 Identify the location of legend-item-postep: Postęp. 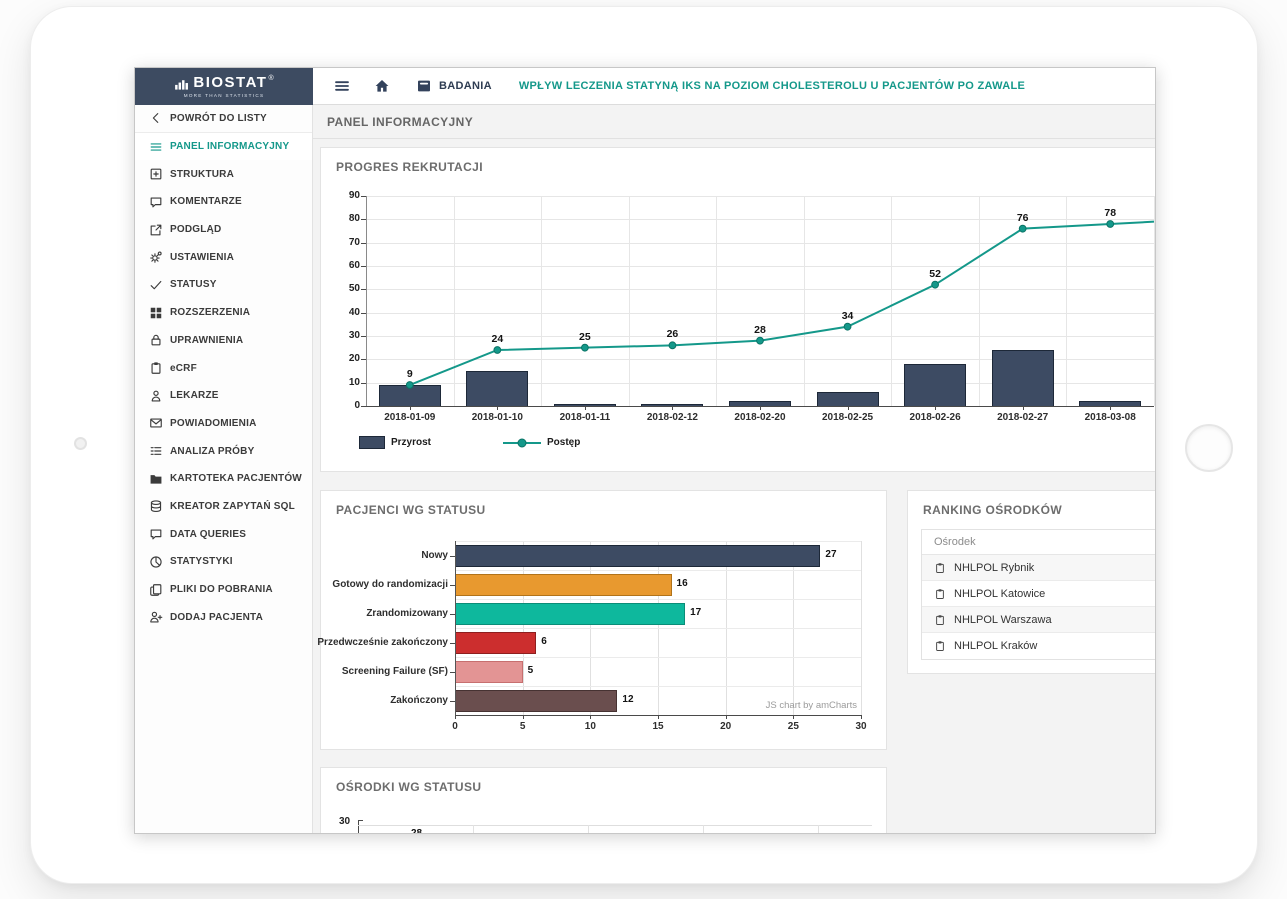
(541, 442).